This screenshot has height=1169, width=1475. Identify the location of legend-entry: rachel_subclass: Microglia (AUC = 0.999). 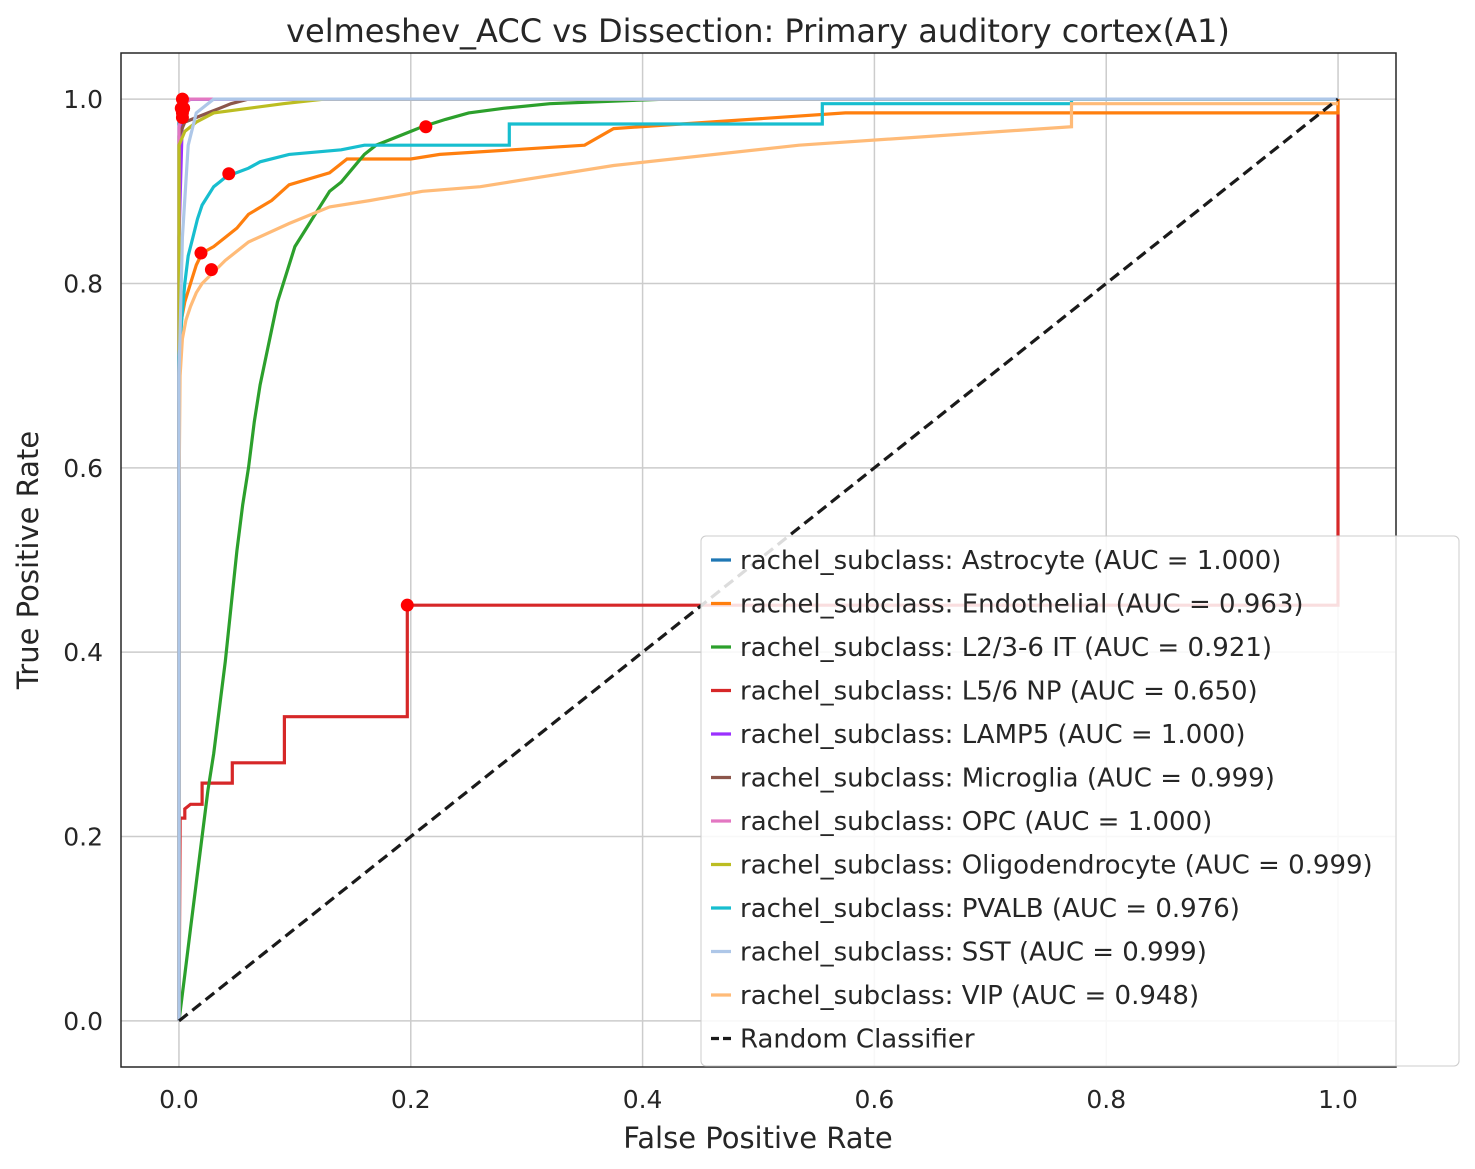
(1007, 779).